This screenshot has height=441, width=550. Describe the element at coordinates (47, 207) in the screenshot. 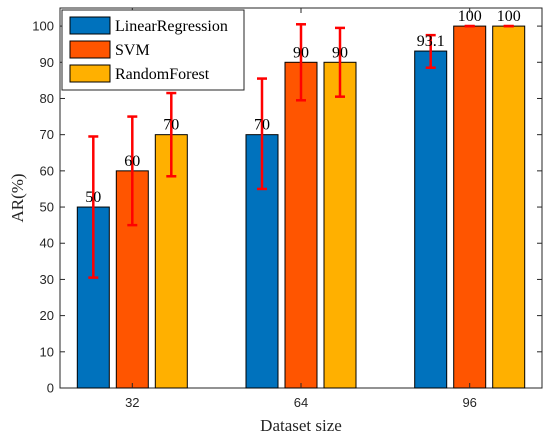

I see `y-tick-label: 50` at that location.